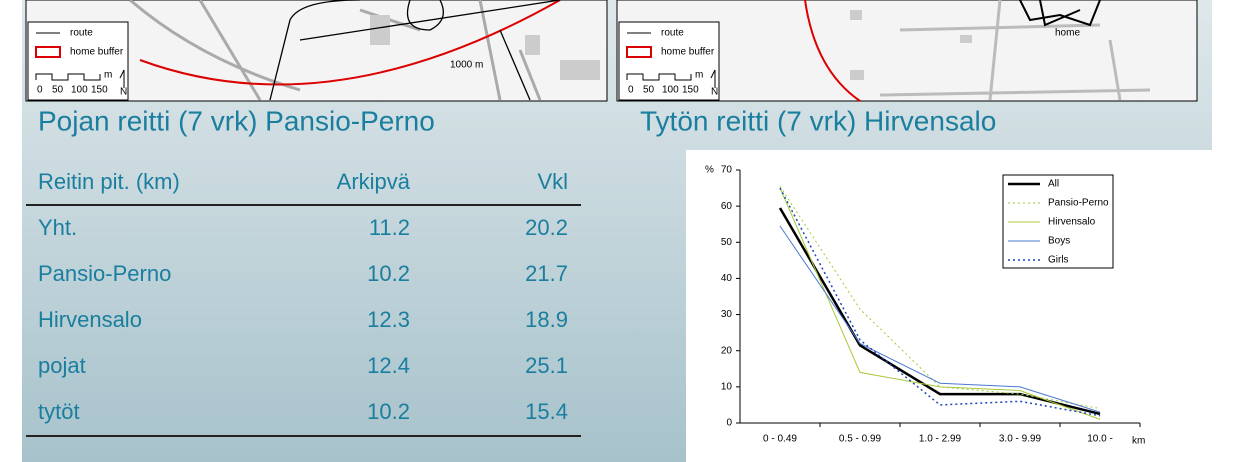 The width and height of the screenshot is (1233, 462). Describe the element at coordinates (546, 319) in the screenshot. I see `table-cell: 18.9` at that location.